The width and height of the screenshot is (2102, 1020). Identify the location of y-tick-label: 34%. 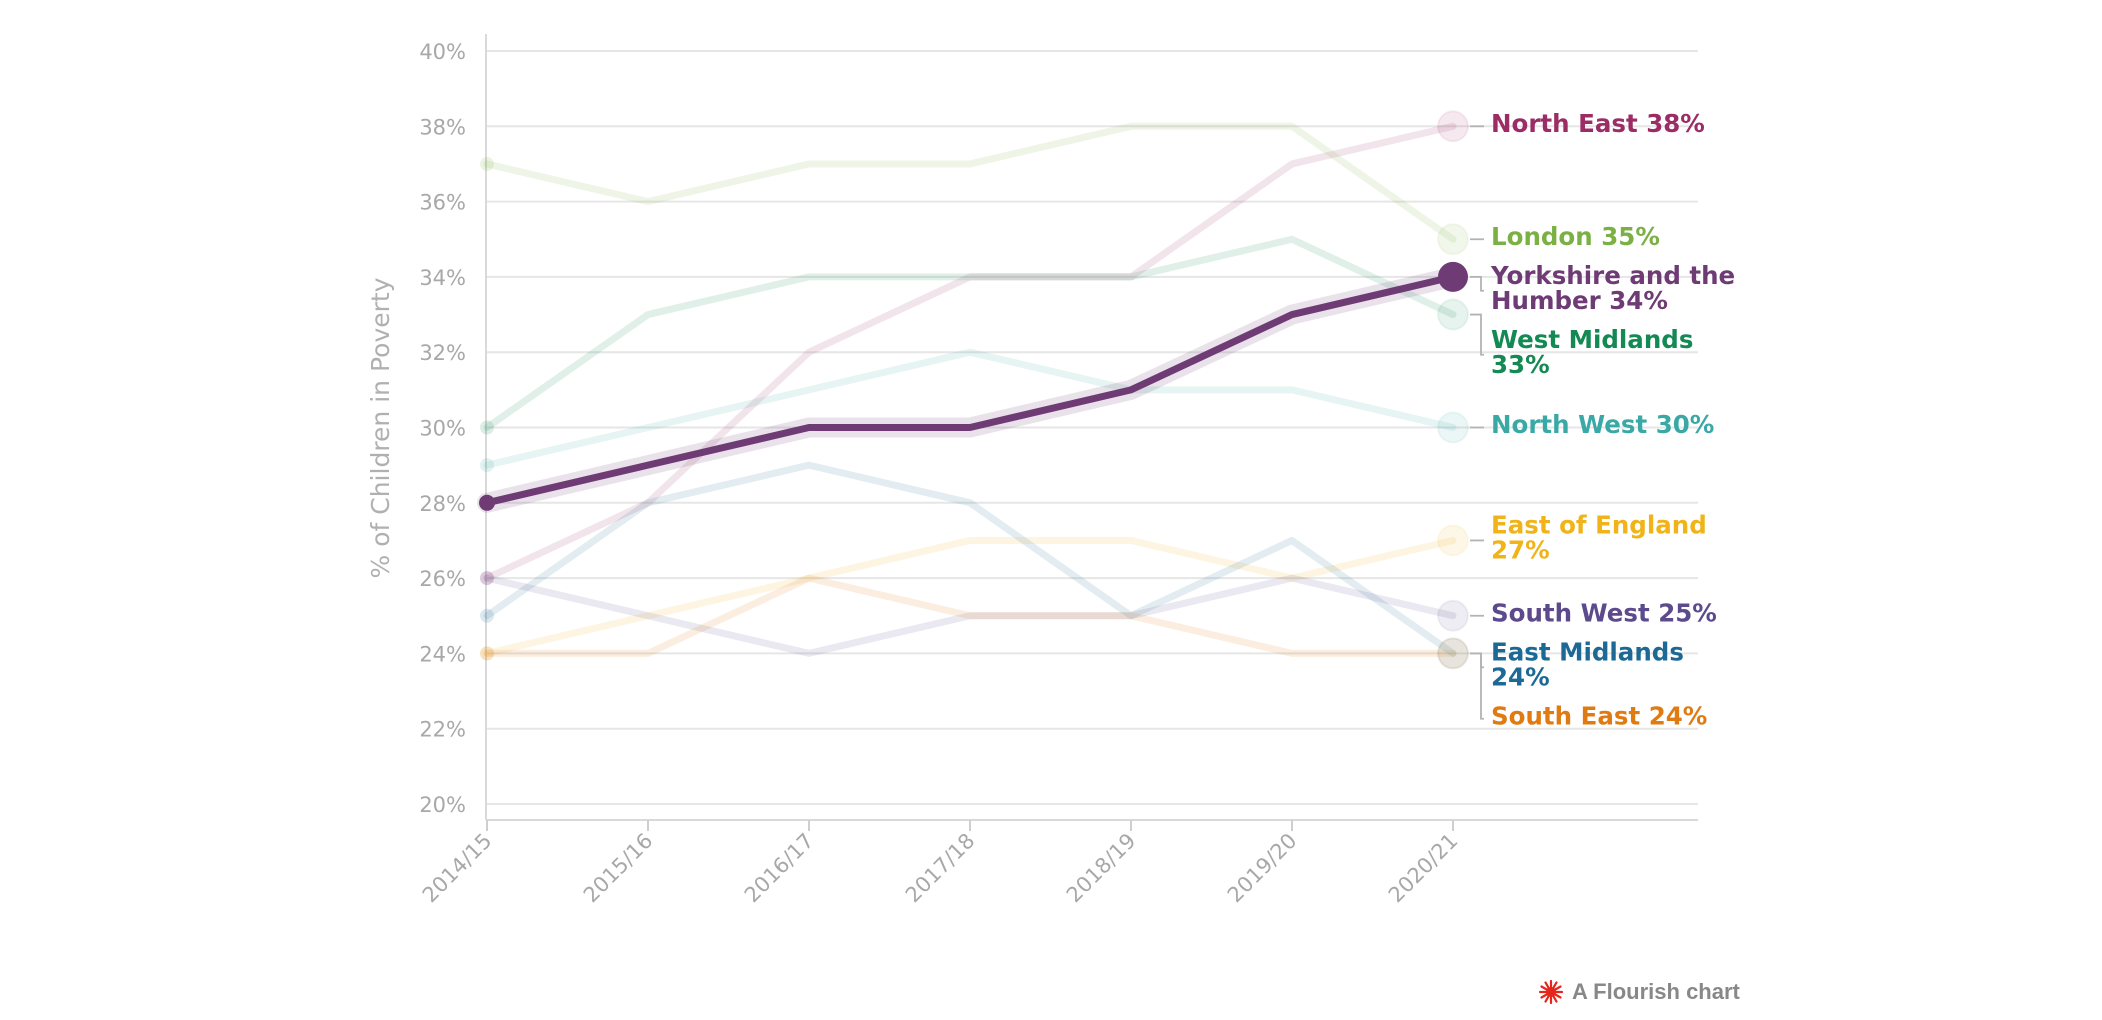
(442, 278).